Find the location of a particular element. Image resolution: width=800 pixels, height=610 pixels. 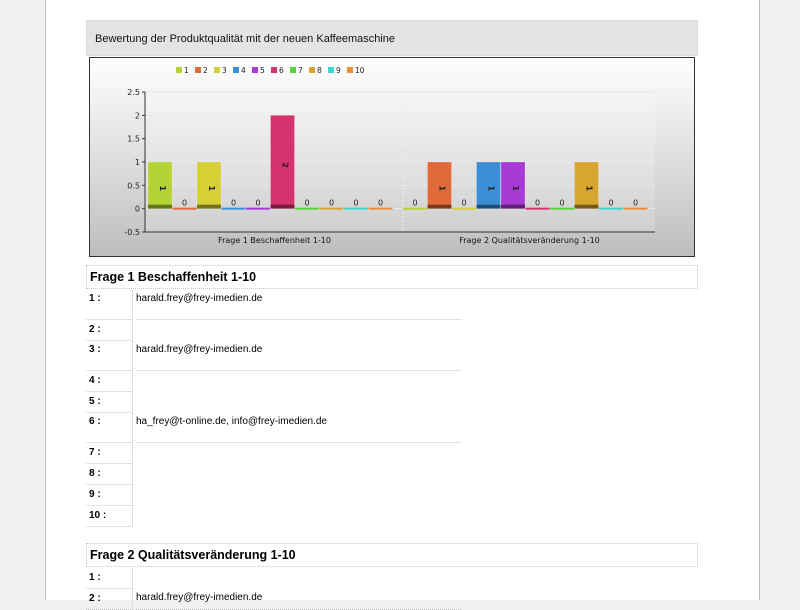

answer-row: 3 : harald.frey@frey-imedien.de is located at coordinates (273, 356).